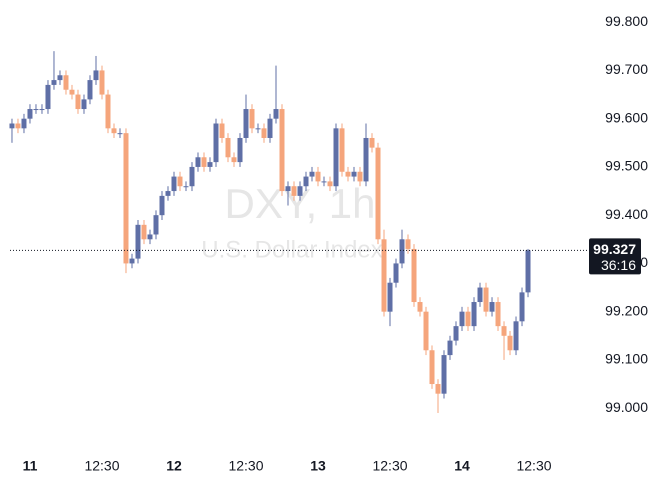  Describe the element at coordinates (30, 466) in the screenshot. I see `x-tick-label: 11` at that location.